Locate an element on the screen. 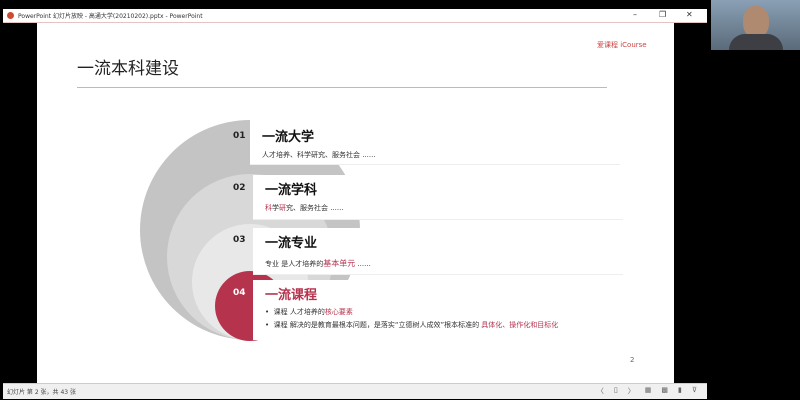 The height and width of the screenshot is (400, 800). highlight: 具体化、操作化和目标化 is located at coordinates (520, 325).